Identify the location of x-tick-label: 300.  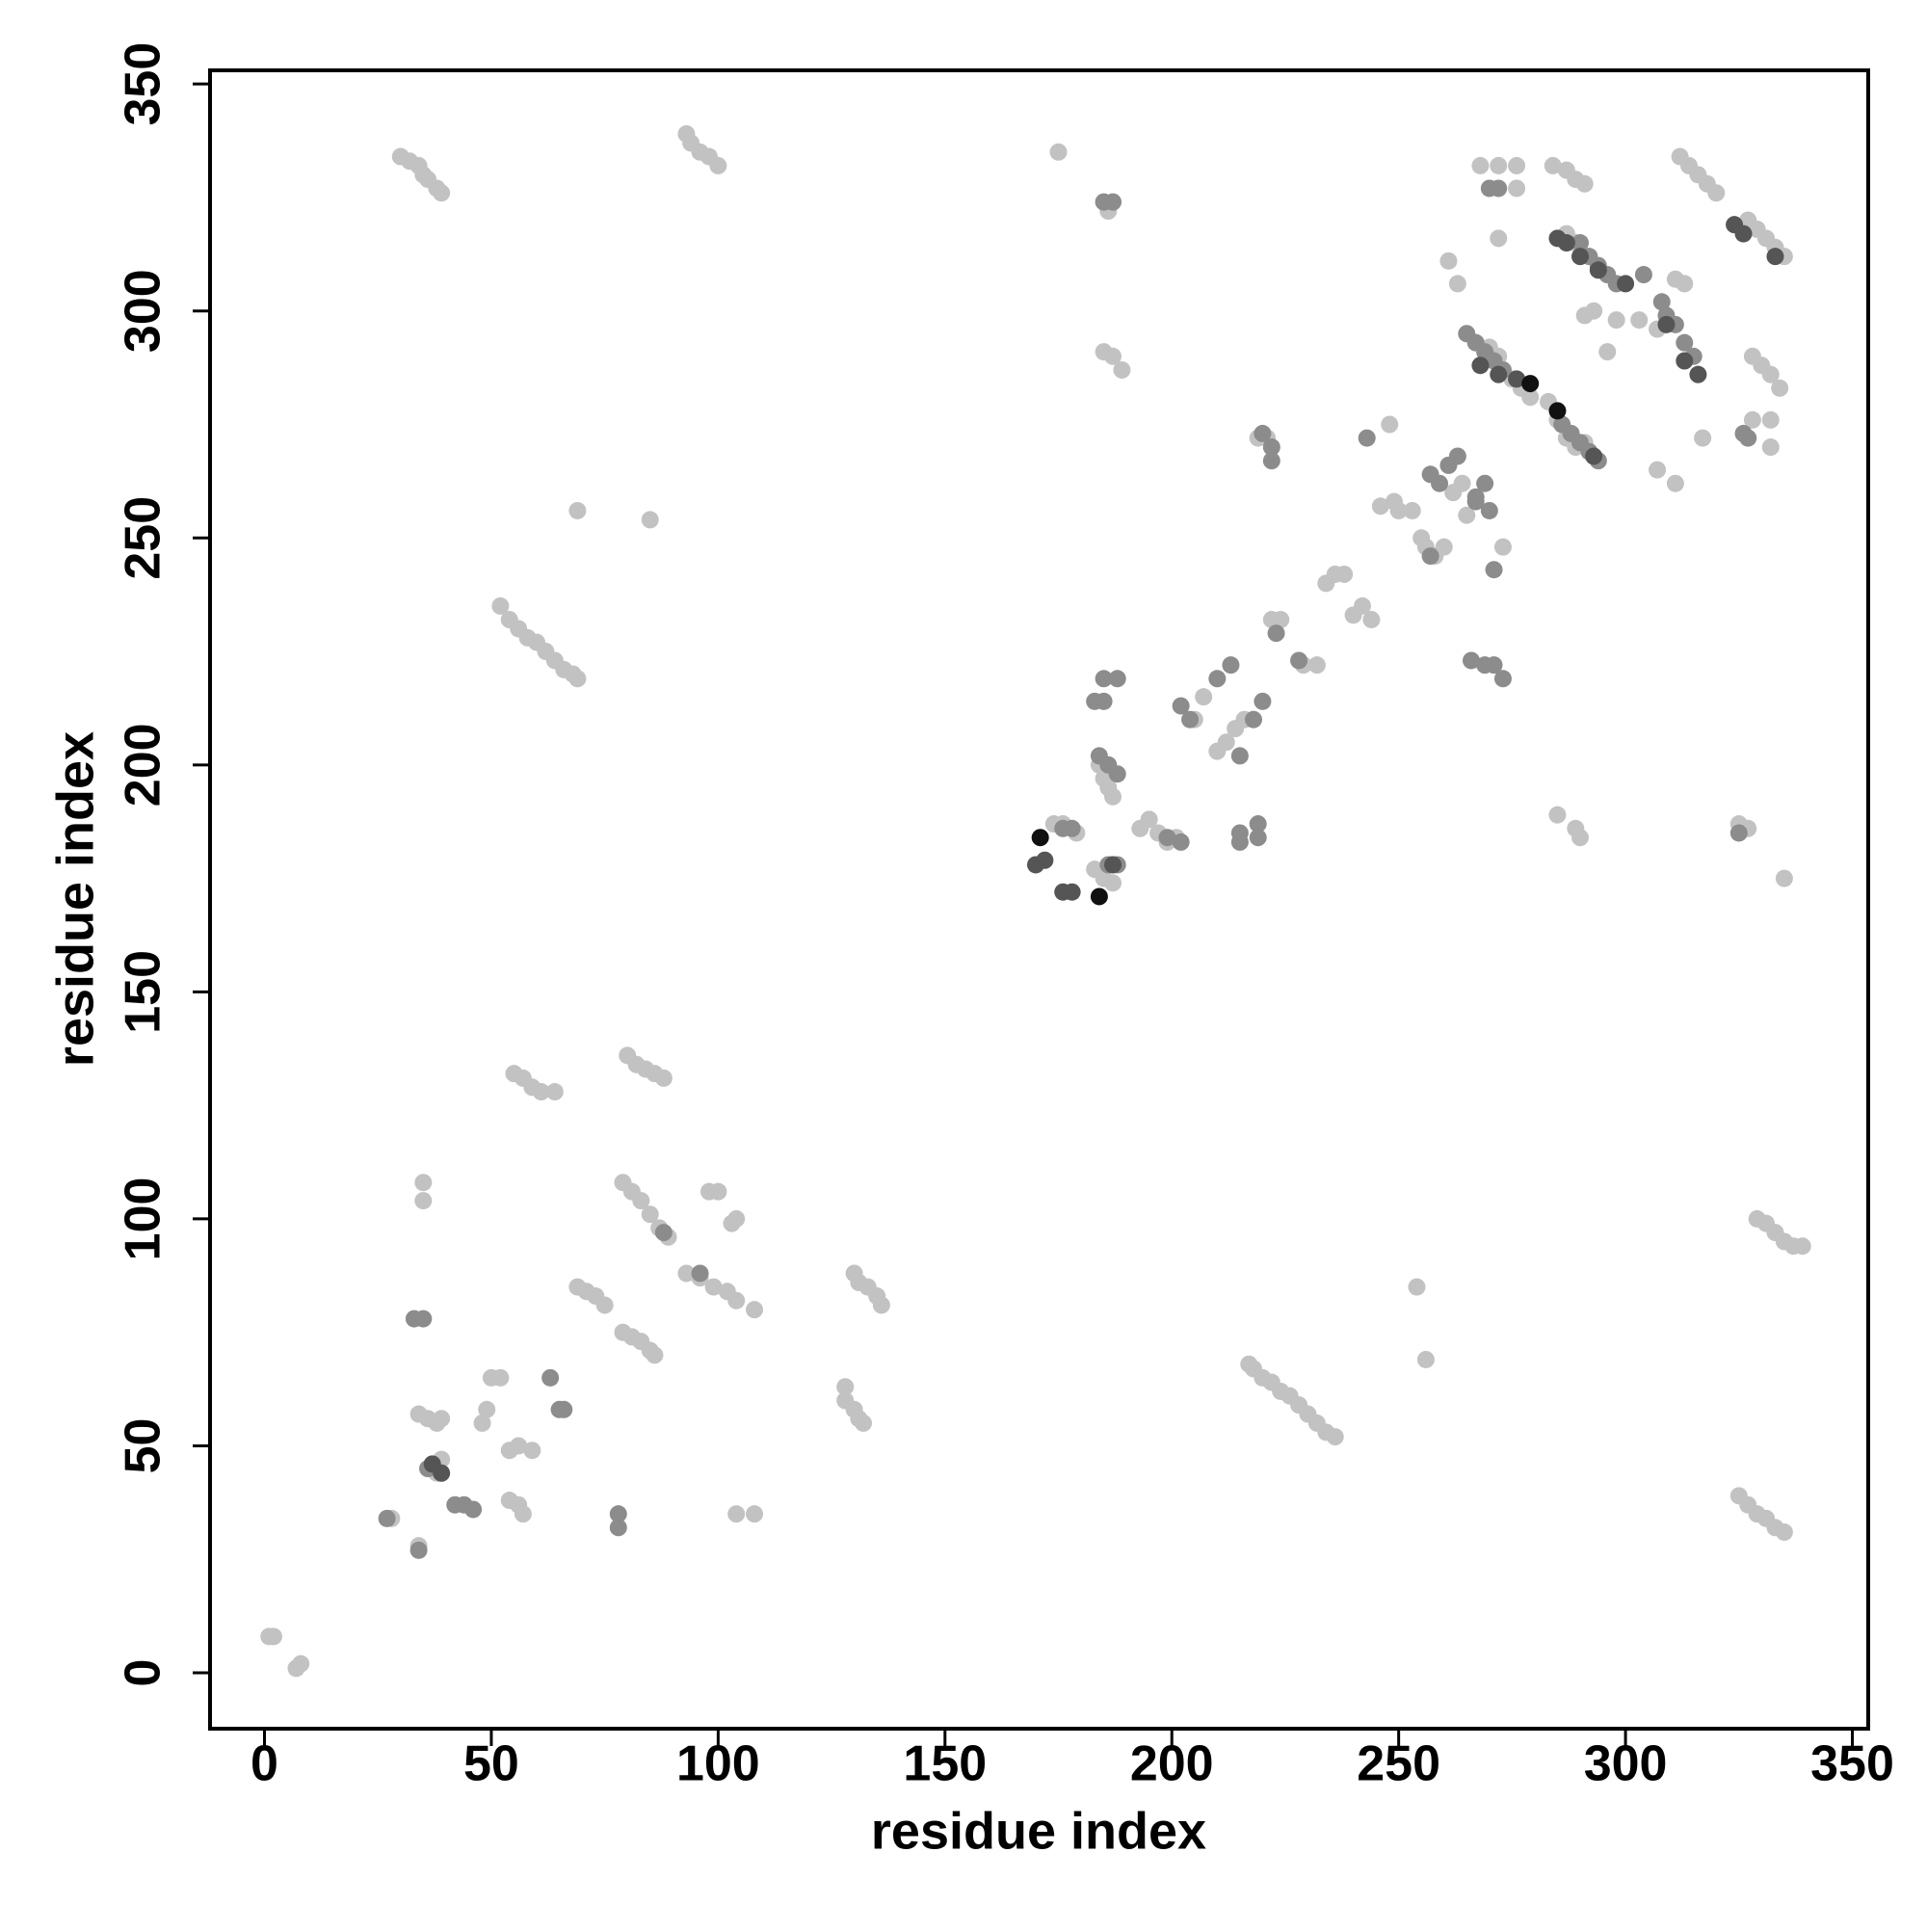
(1626, 1764).